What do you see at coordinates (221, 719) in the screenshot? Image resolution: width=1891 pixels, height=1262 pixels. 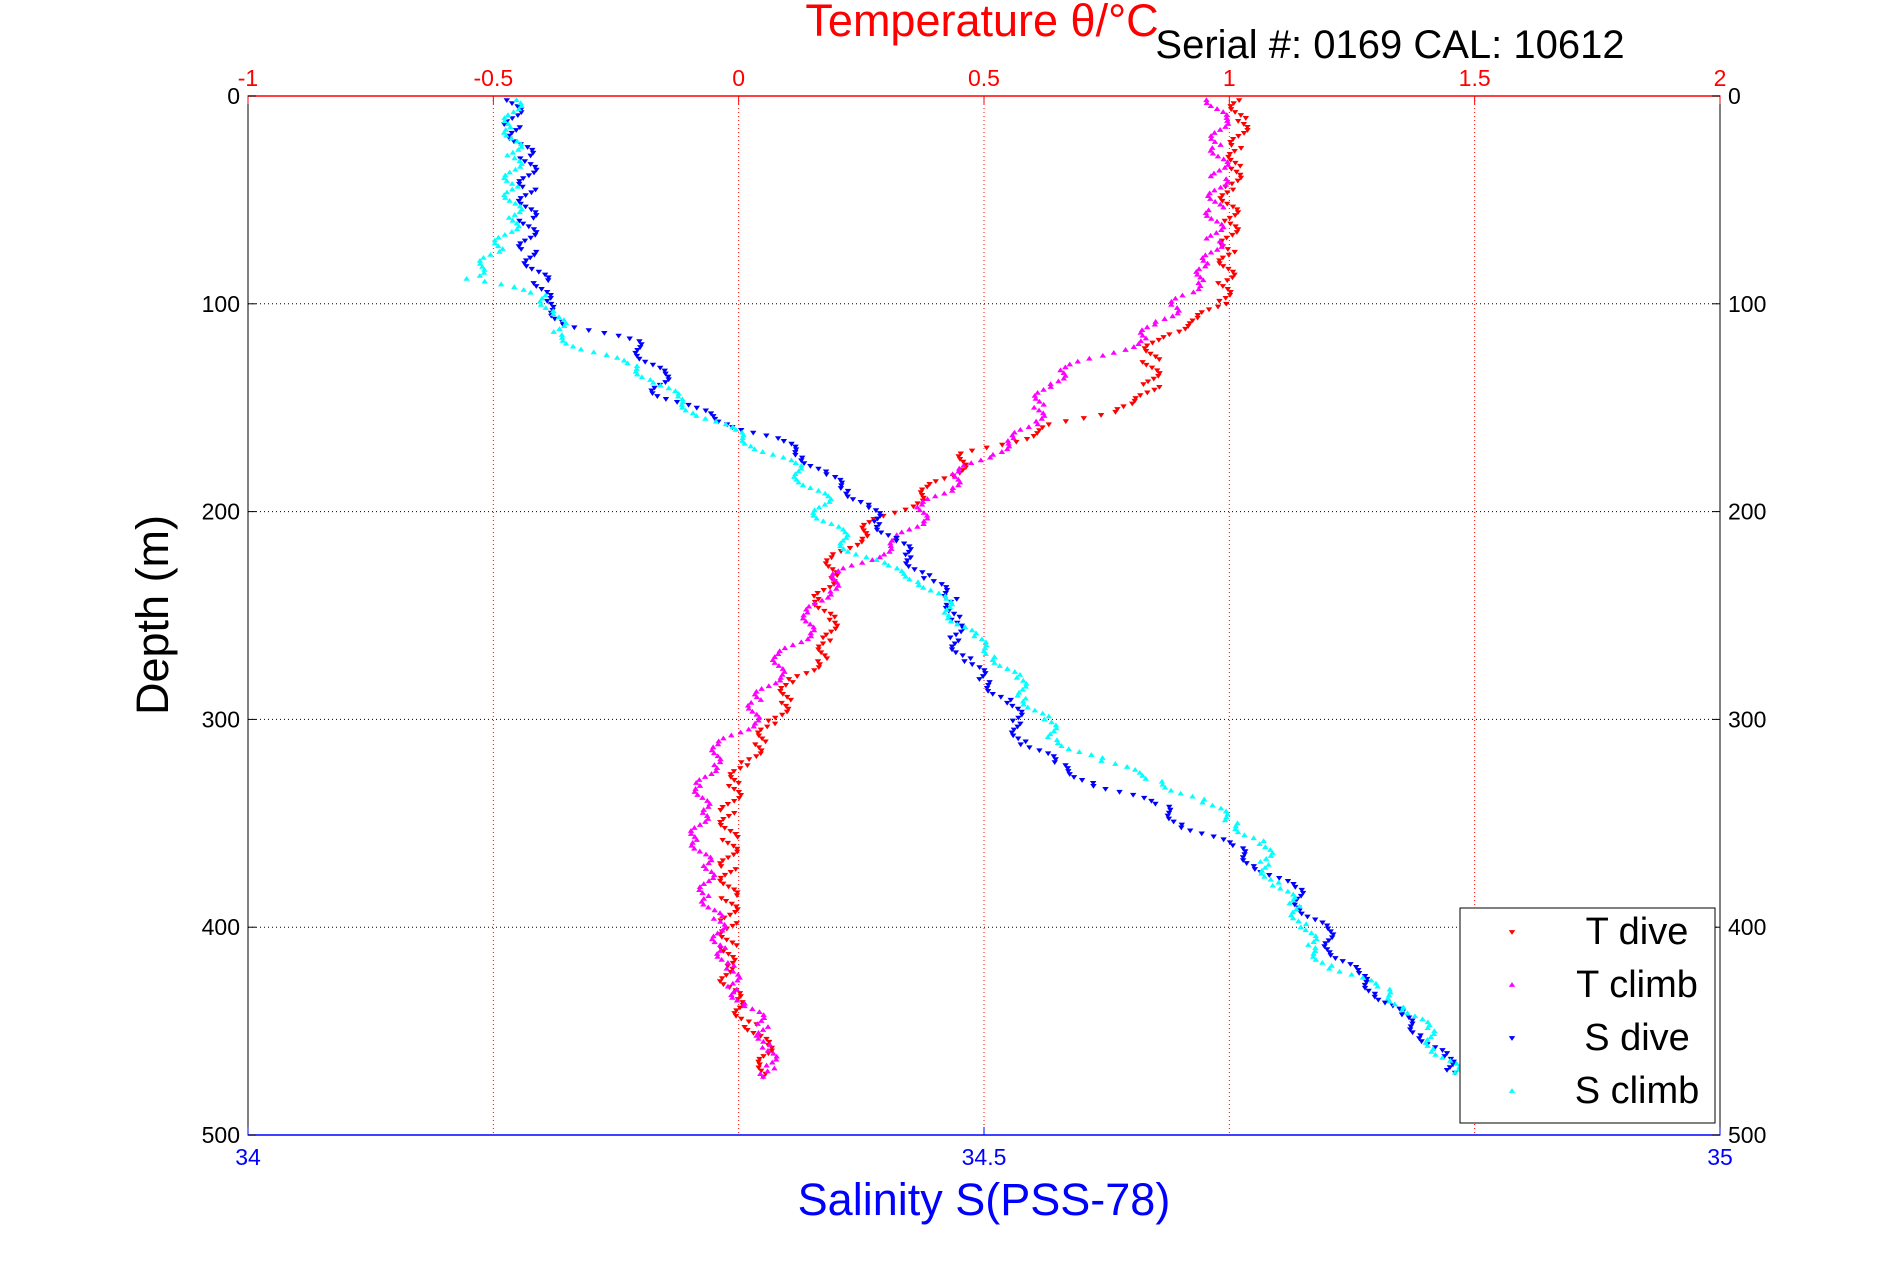 I see `left-tick-label: 300` at bounding box center [221, 719].